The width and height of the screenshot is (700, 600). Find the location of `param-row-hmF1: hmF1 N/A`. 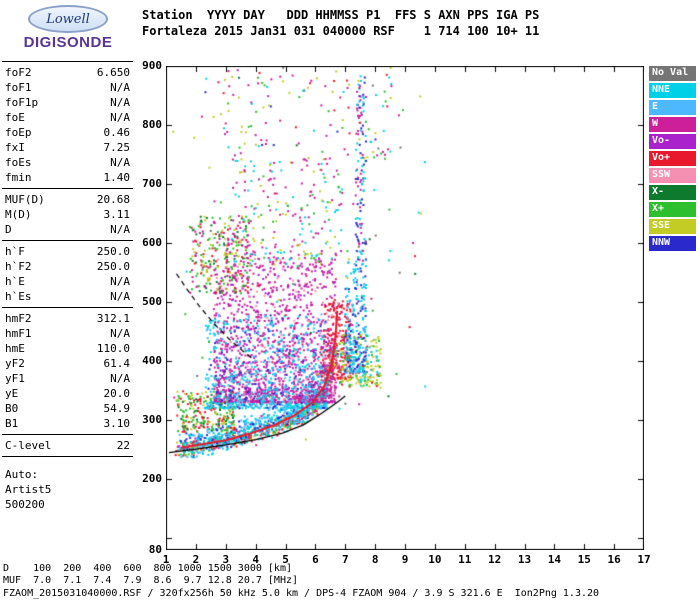

param-row-hmF1: hmF1 N/A is located at coordinates (67, 333).